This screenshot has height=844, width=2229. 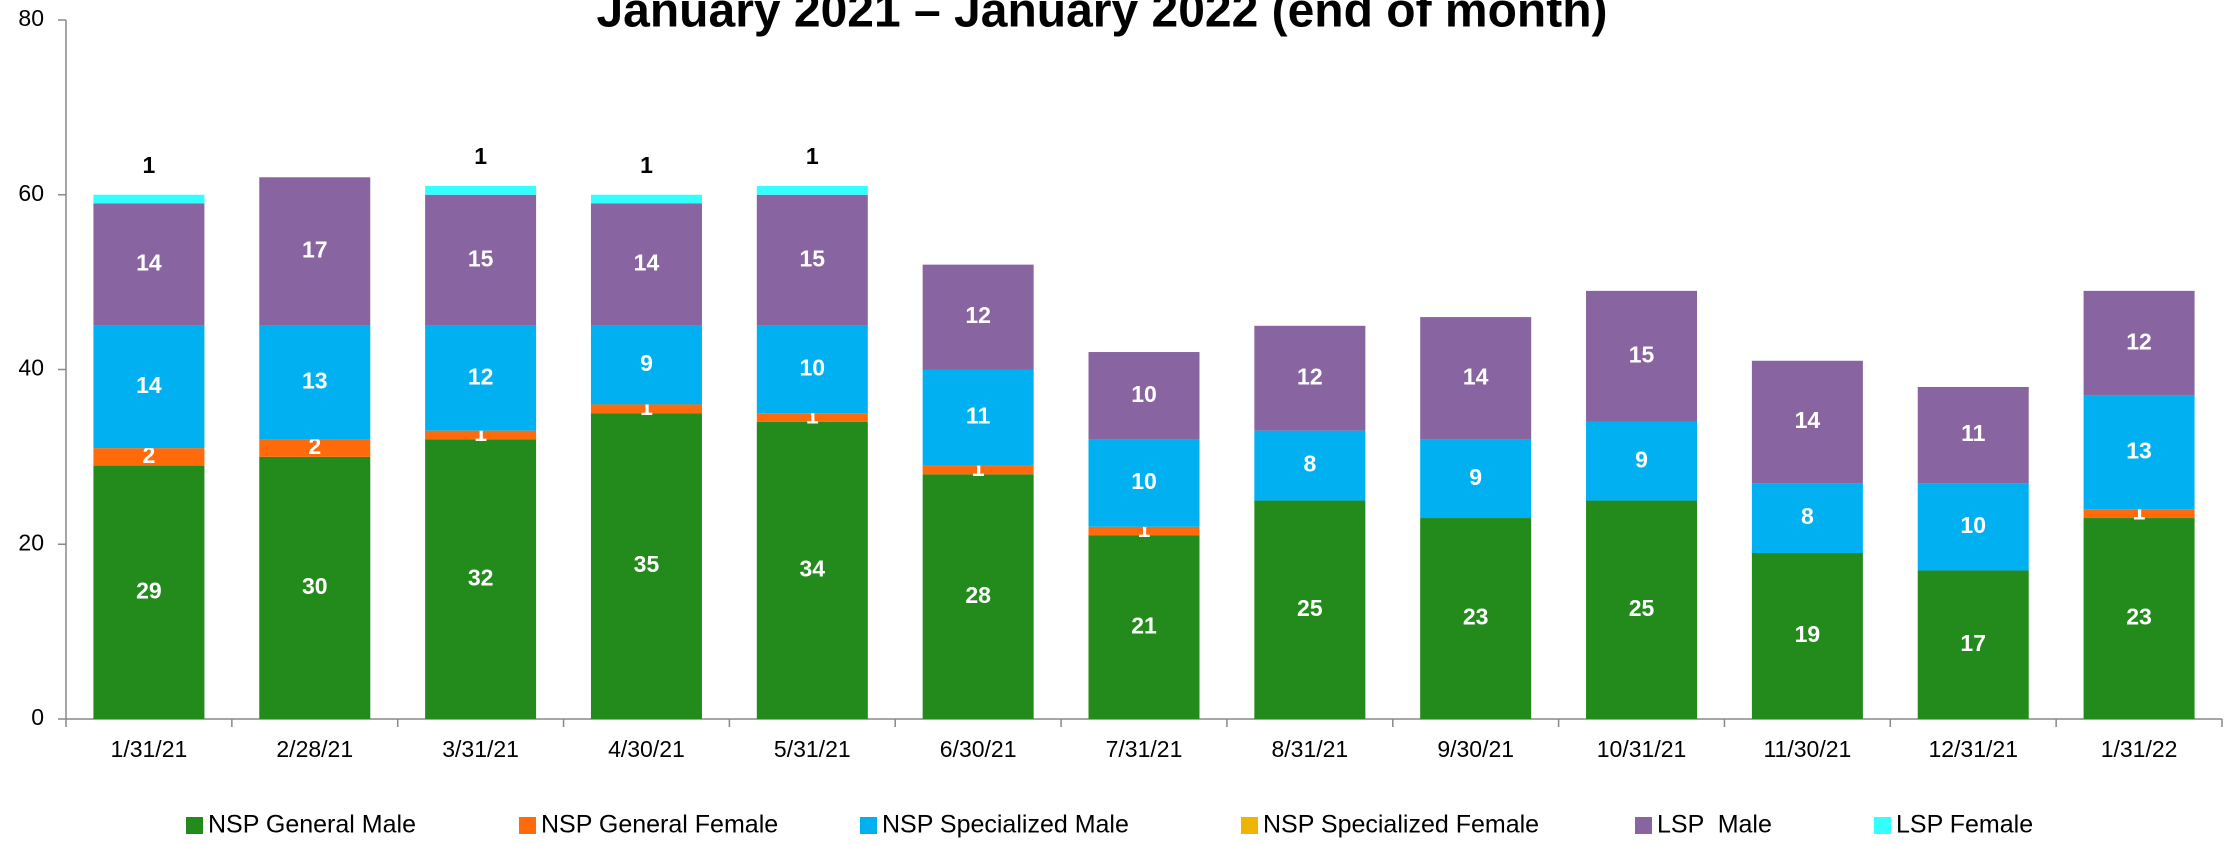 I want to click on legend-label: NSP General Female, so click(x=659, y=825).